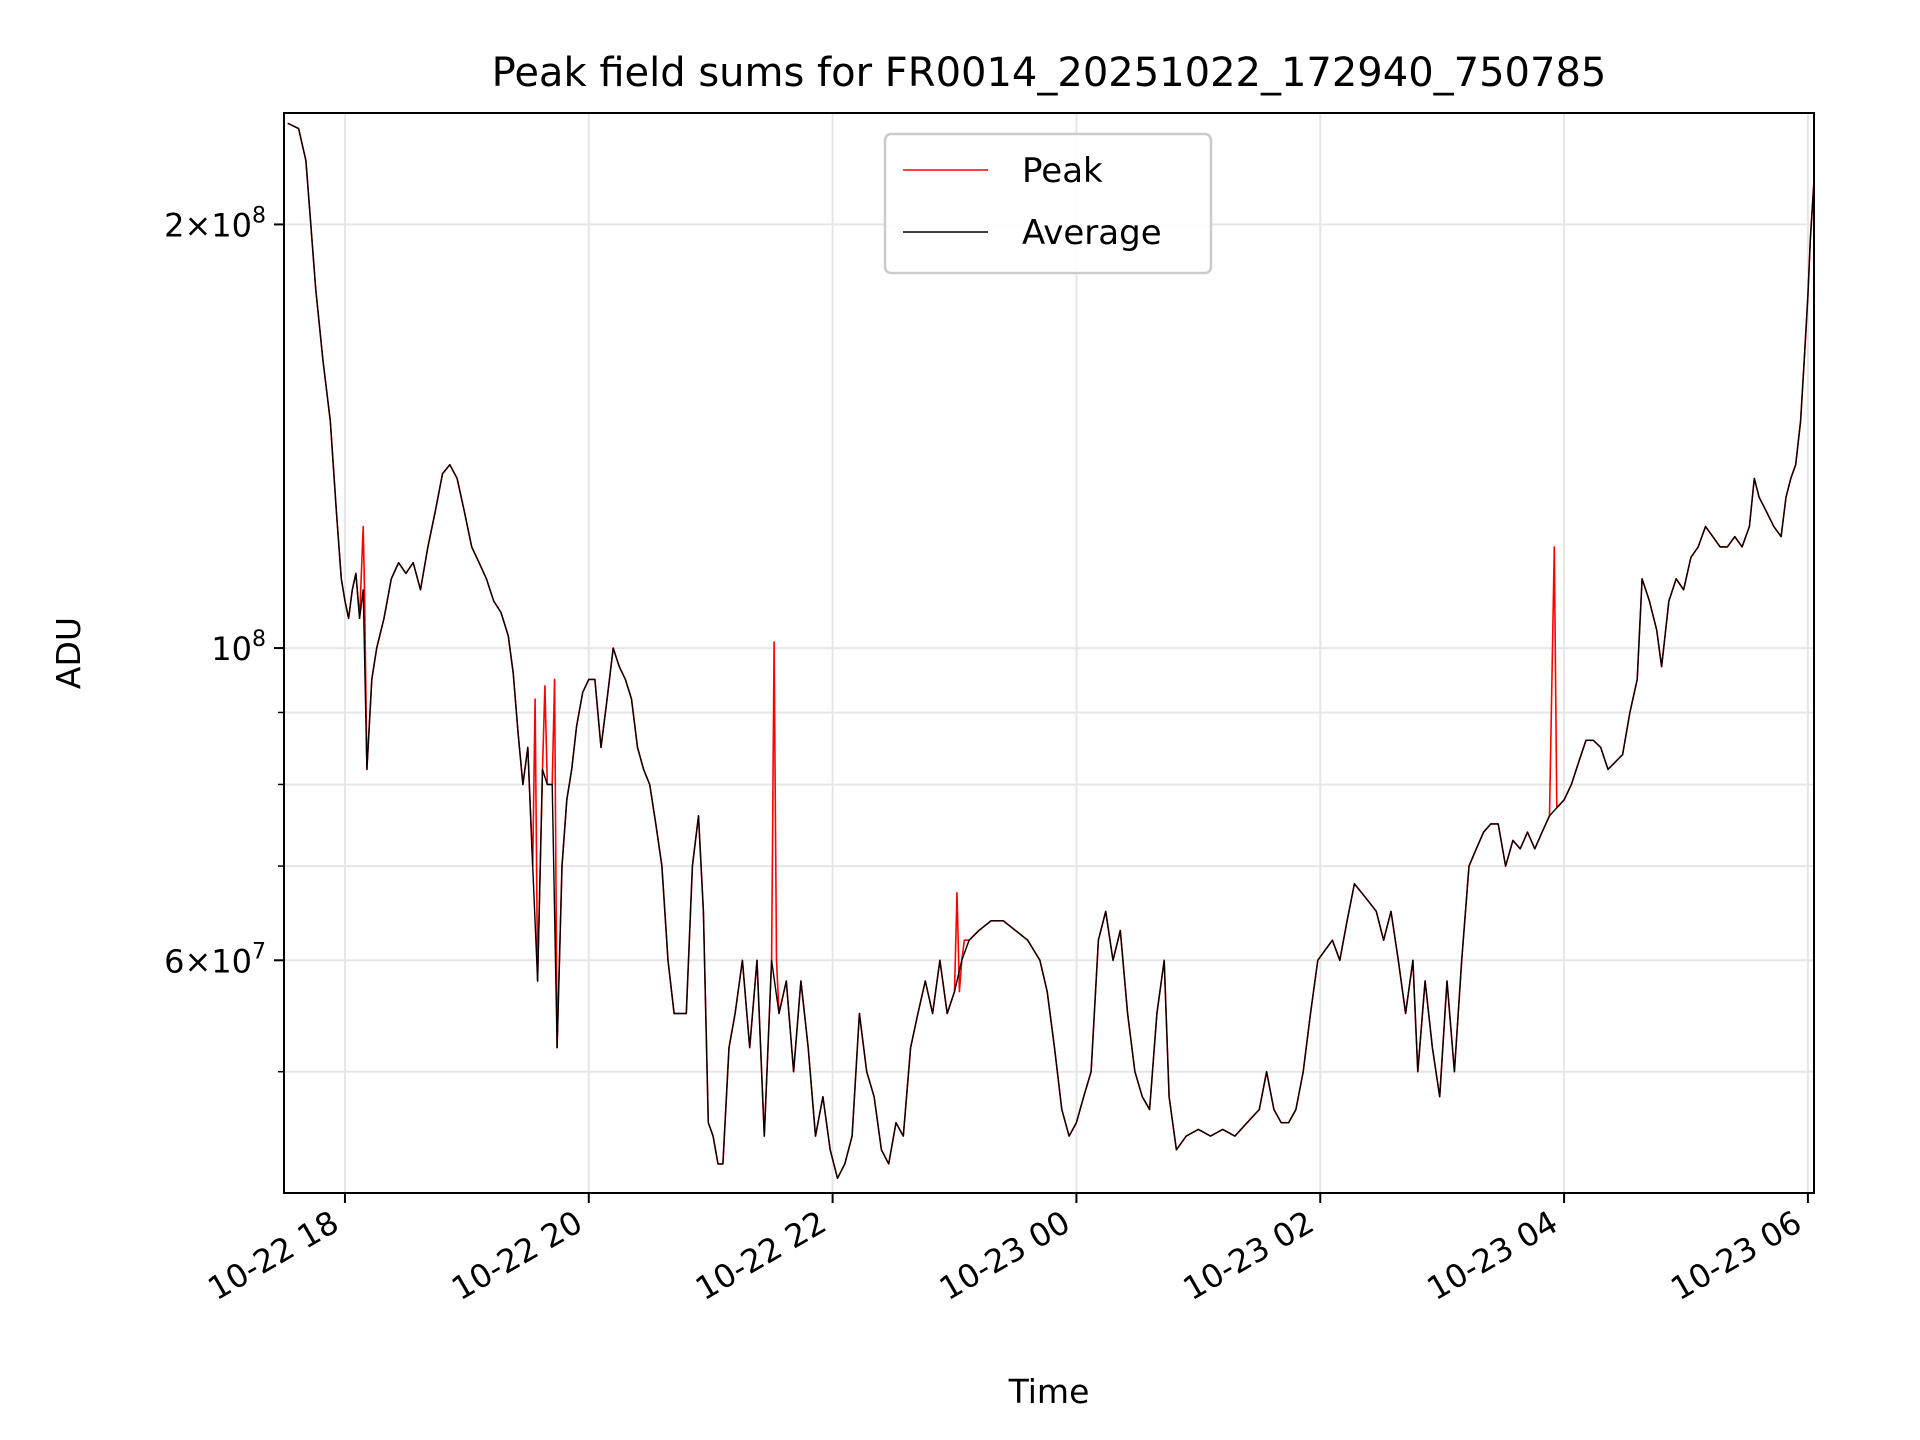 This screenshot has height=1440, width=1920. Describe the element at coordinates (68, 653) in the screenshot. I see `y-axis-label: ADU` at that location.